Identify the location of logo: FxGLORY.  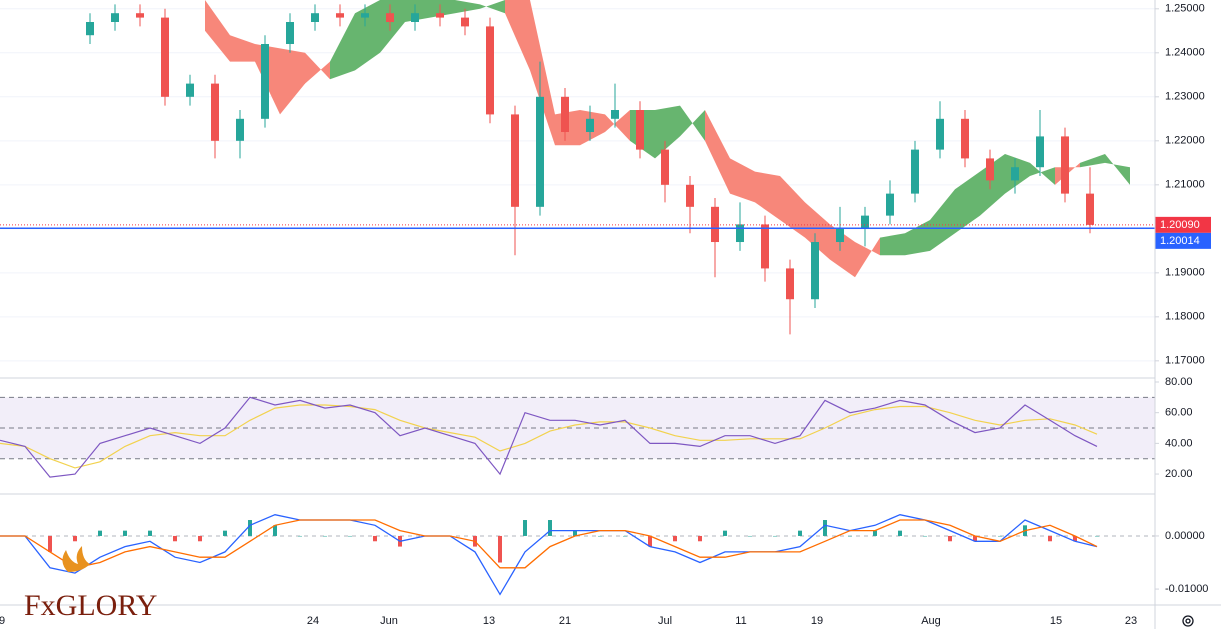
(90, 584).